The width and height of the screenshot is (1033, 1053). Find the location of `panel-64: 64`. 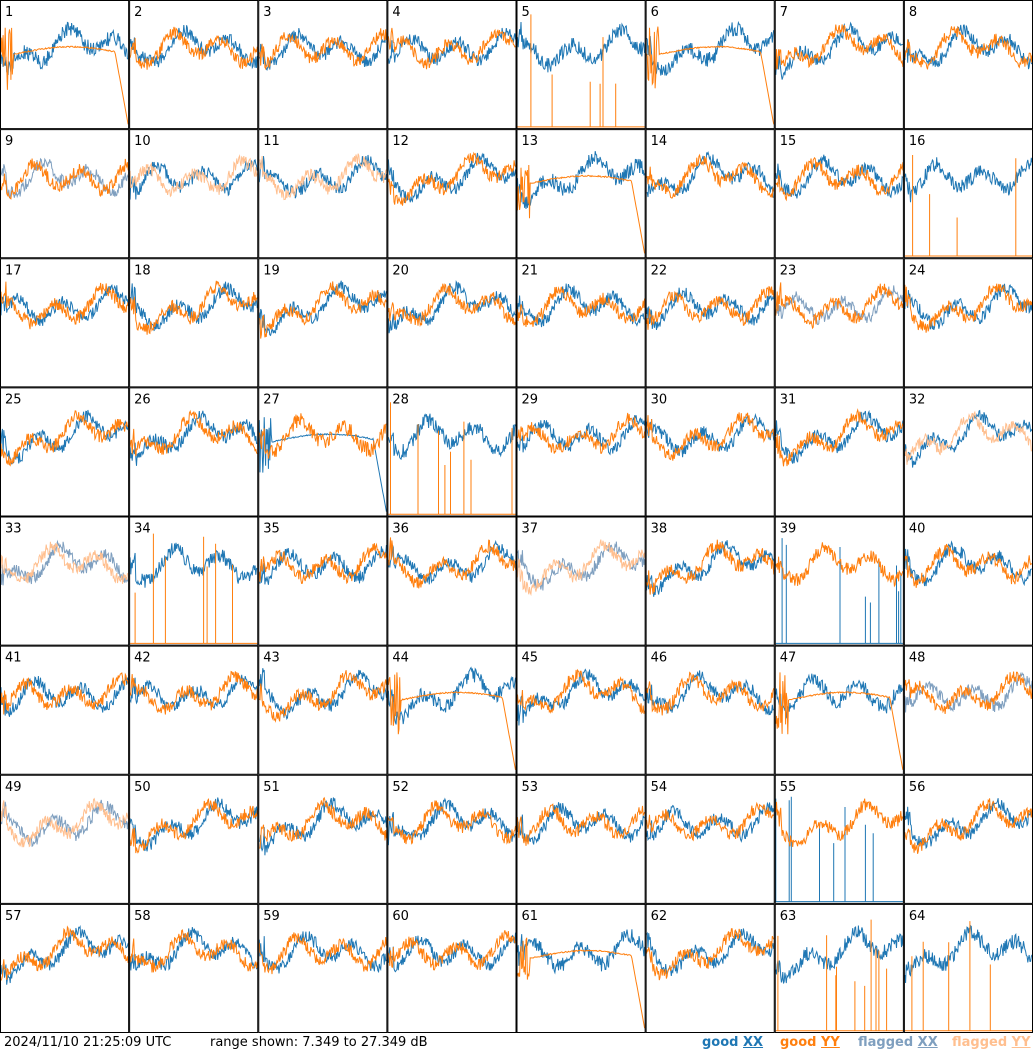

panel-64: 64 is located at coordinates (968, 968).